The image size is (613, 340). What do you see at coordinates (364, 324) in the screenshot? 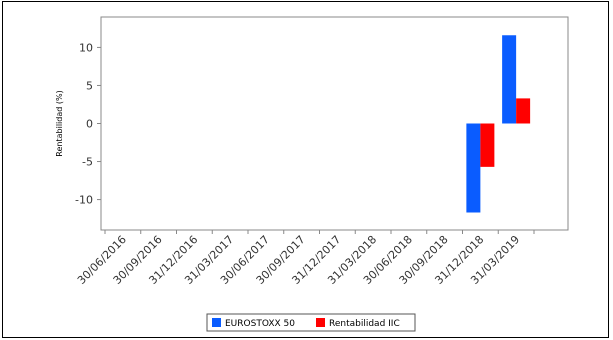
I see `legend-label-rentabilidad-iic: Rentabilidad IIC` at bounding box center [364, 324].